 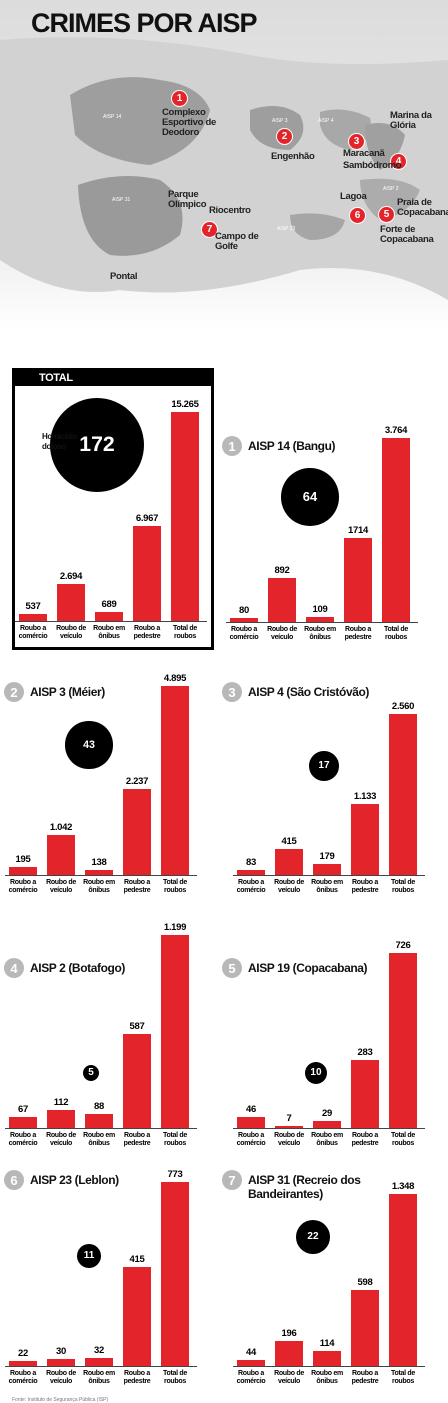 What do you see at coordinates (33, 606) in the screenshot?
I see `value-label: 537` at bounding box center [33, 606].